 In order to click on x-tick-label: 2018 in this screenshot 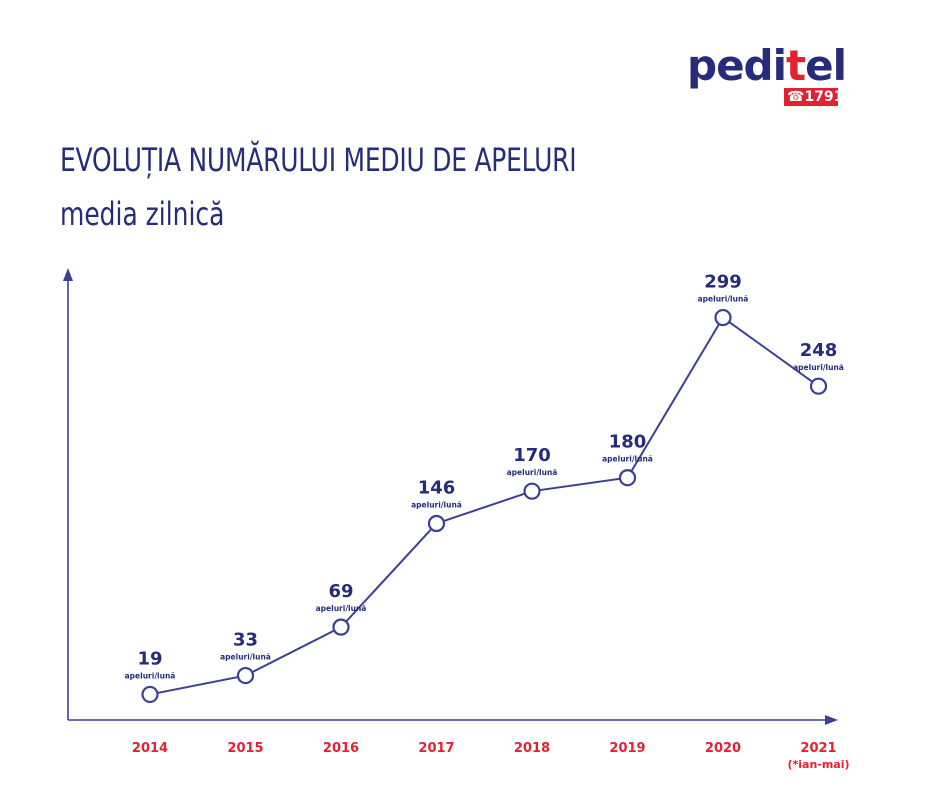, I will do `click(532, 748)`.